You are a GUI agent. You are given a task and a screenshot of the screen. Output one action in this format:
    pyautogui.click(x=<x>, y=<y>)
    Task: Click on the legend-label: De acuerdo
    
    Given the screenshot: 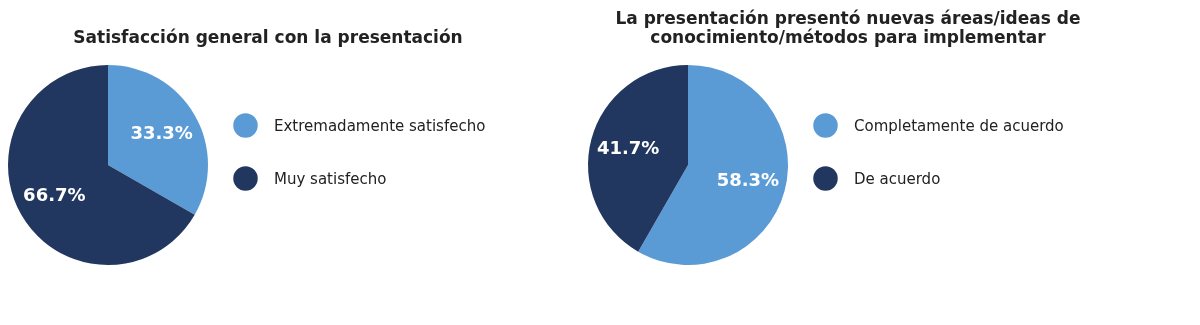 What is the action you would take?
    pyautogui.click(x=897, y=178)
    